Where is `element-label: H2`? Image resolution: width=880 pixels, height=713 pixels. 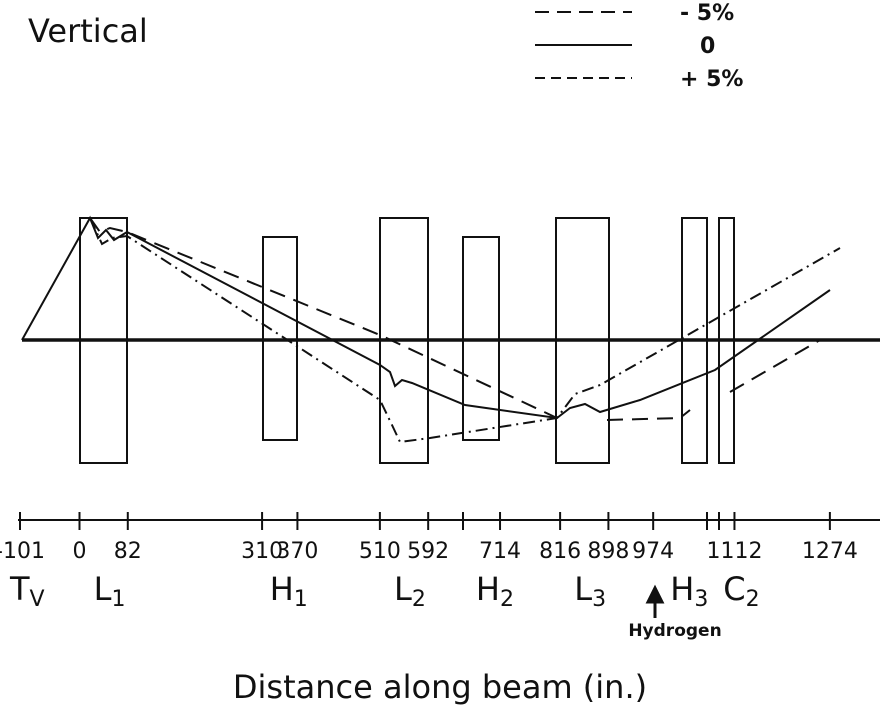
element-label: H2 is located at coordinates (495, 591).